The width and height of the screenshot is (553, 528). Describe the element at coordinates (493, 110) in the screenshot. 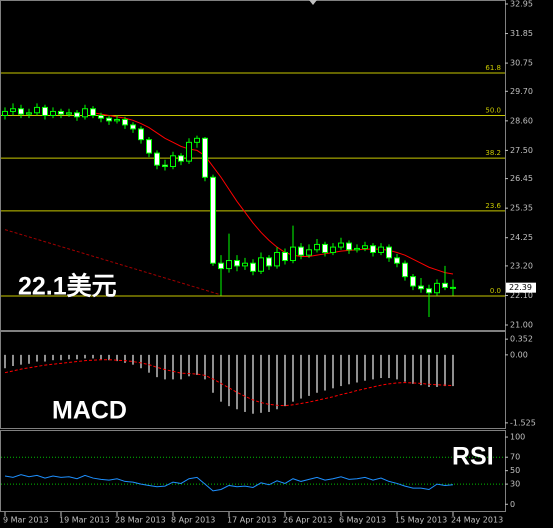

I see `fib-label: 50.0` at that location.